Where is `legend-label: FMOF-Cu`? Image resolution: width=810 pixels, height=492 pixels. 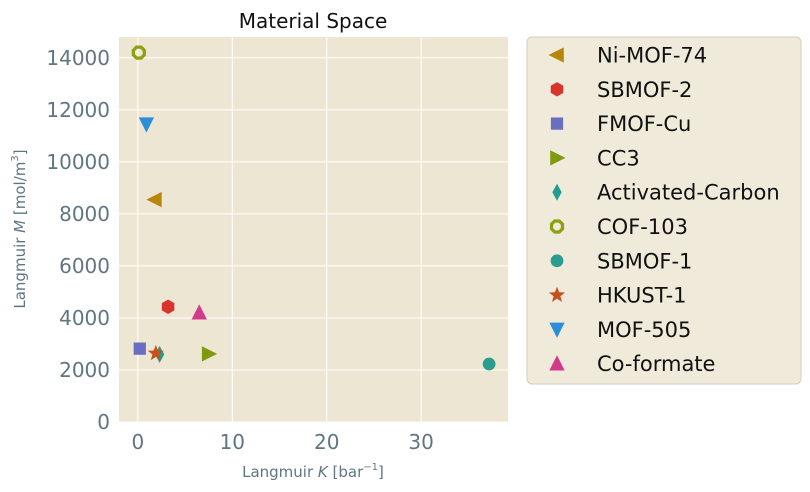
legend-label: FMOF-Cu is located at coordinates (644, 124).